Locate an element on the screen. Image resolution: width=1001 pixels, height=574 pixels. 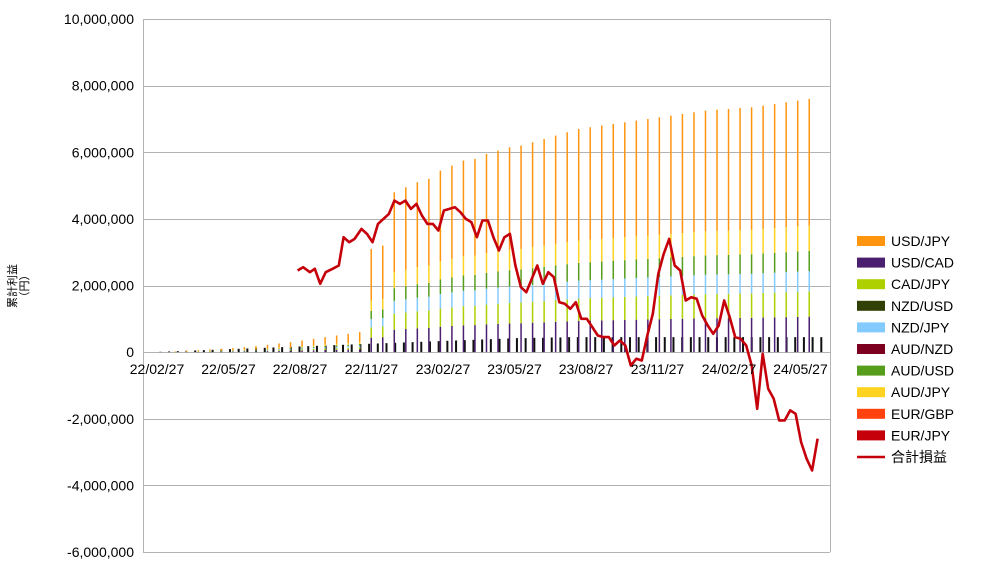
x-tick-label: 23/02/27 is located at coordinates (443, 369).